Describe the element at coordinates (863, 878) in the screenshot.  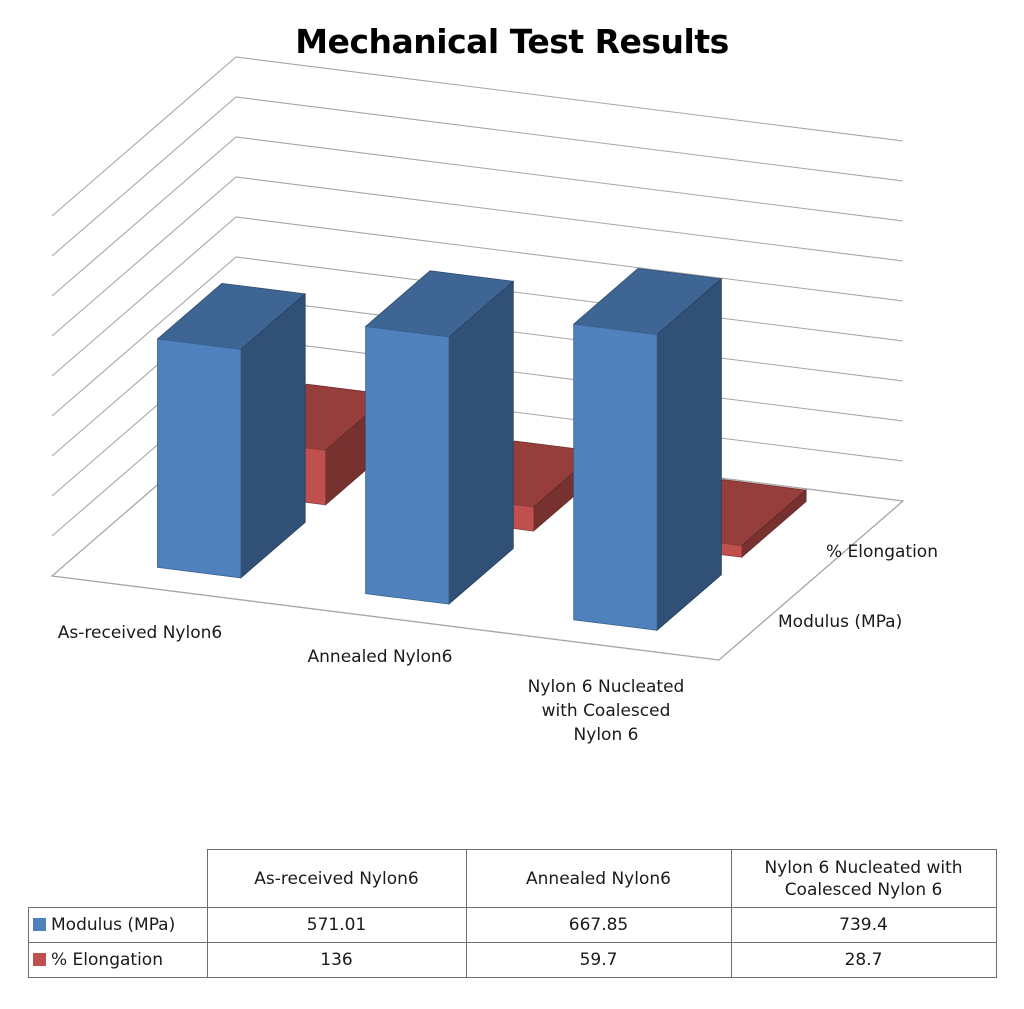
I see `data-table-col-header: Nylon 6 Nucleated with Coalesced Nylon 6` at that location.